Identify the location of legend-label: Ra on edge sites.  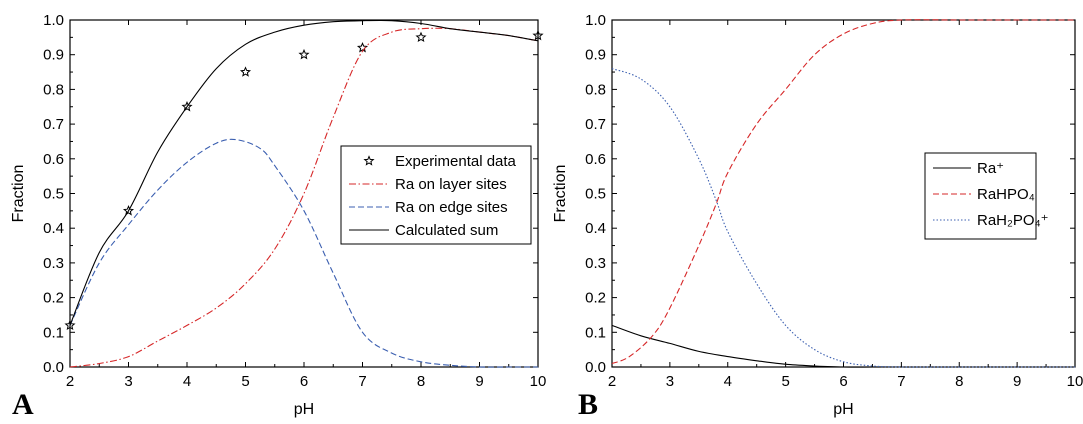
(451, 207).